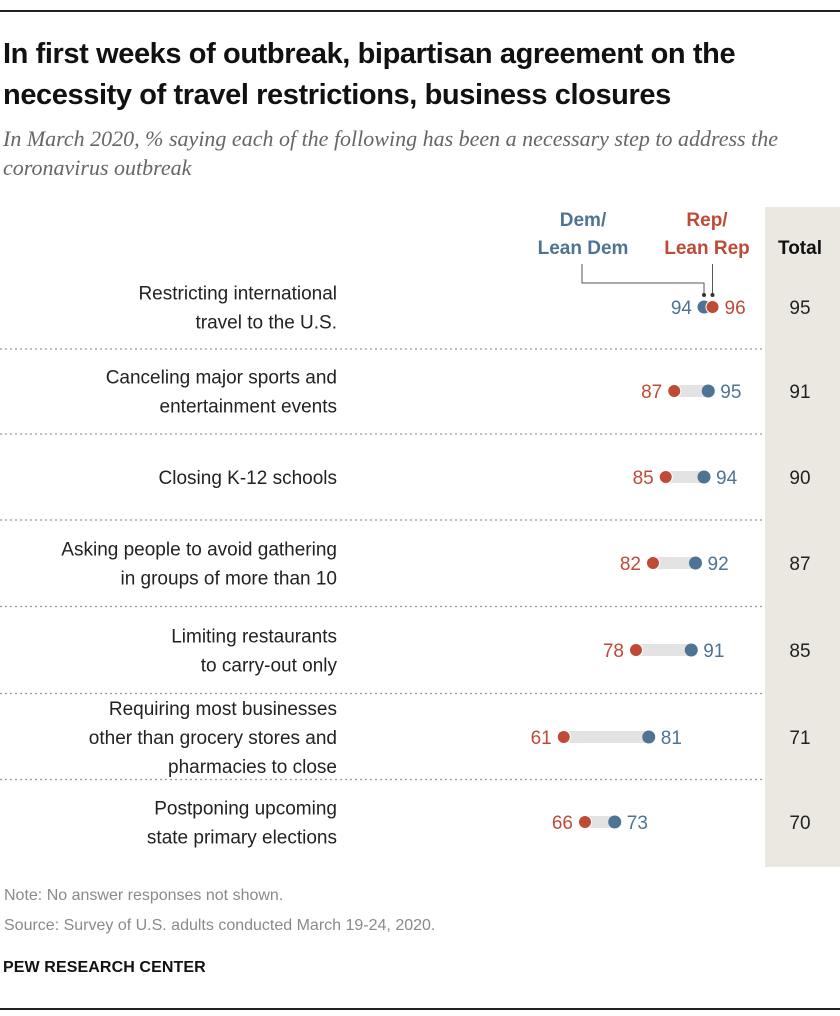 The height and width of the screenshot is (1016, 840). What do you see at coordinates (228, 579) in the screenshot?
I see `category-label: in groups of more than 10` at bounding box center [228, 579].